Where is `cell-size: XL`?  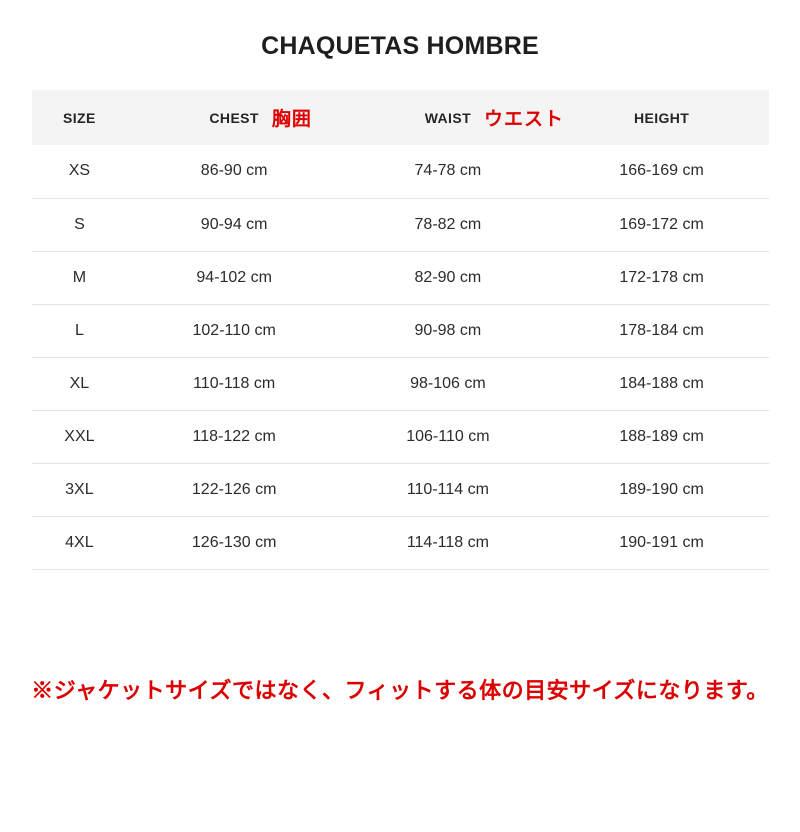
cell-size: XL is located at coordinates (79, 383).